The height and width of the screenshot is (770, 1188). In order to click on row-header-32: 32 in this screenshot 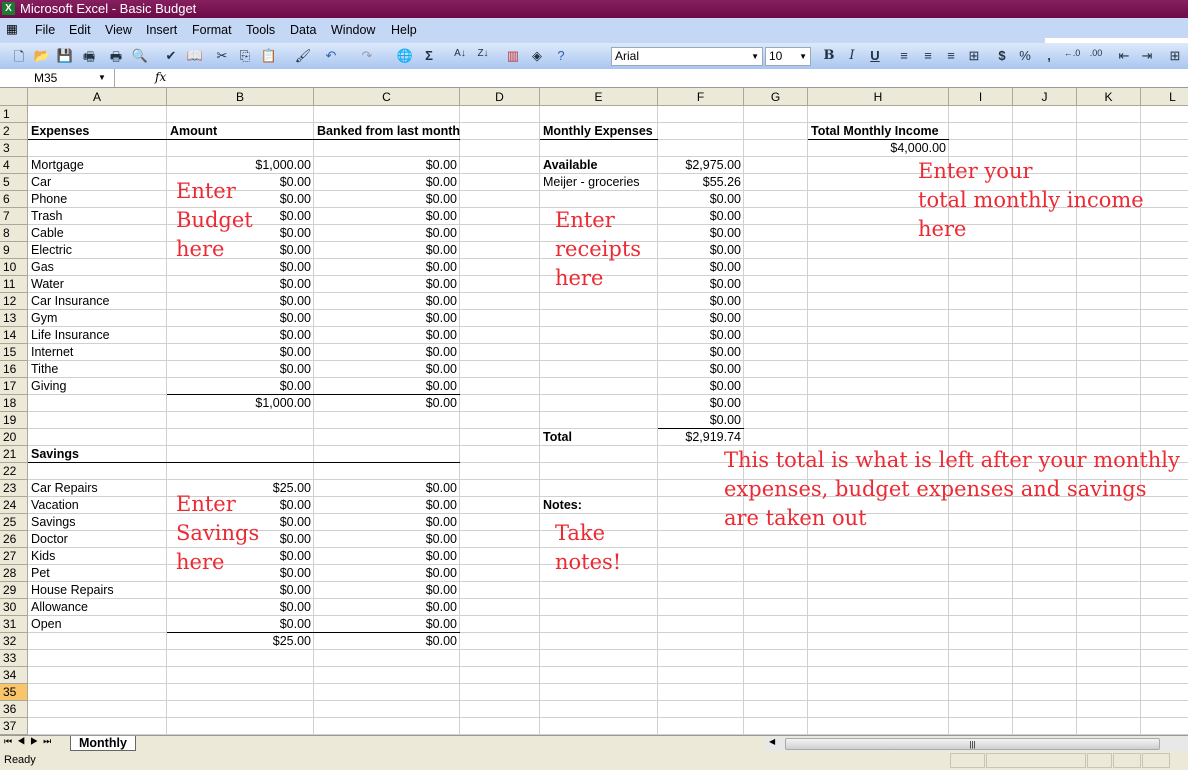, I will do `click(14, 641)`.